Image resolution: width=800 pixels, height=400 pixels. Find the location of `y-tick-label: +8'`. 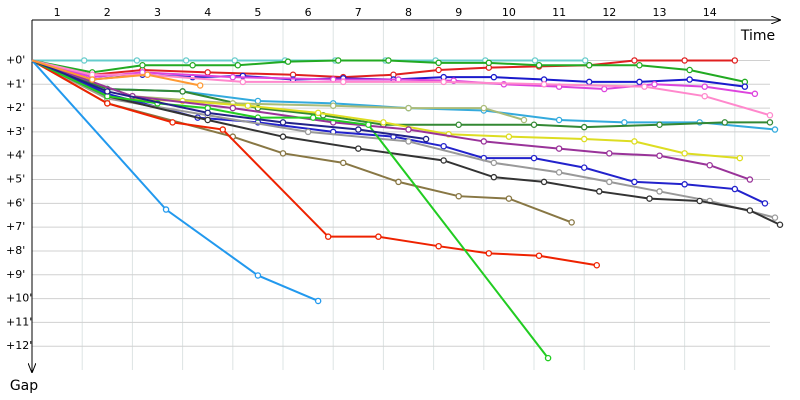

y-tick-label: +8' is located at coordinates (15, 250).